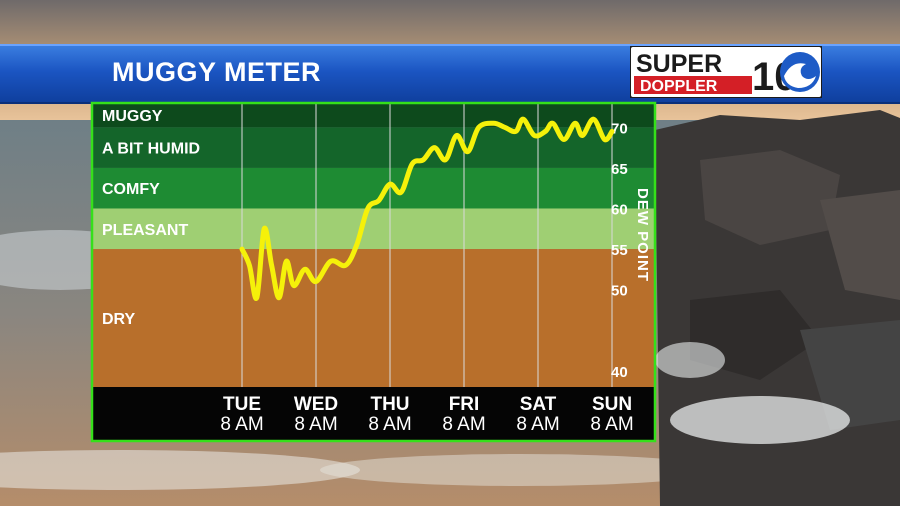 The height and width of the screenshot is (506, 900). Describe the element at coordinates (131, 189) in the screenshot. I see `band-label: COMFY` at that location.